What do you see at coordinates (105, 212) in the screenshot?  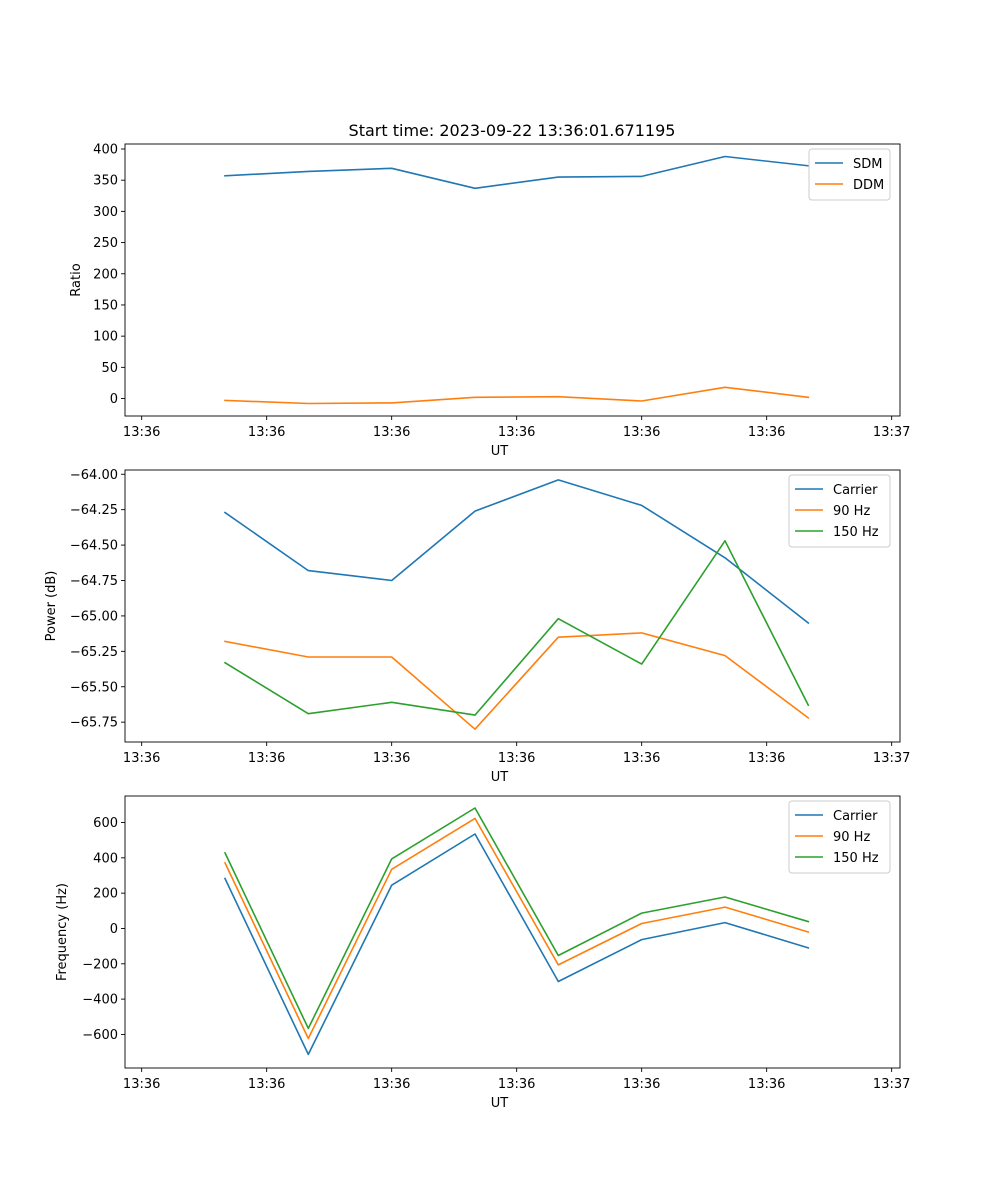 I see `y-tick-label: 300` at bounding box center [105, 212].